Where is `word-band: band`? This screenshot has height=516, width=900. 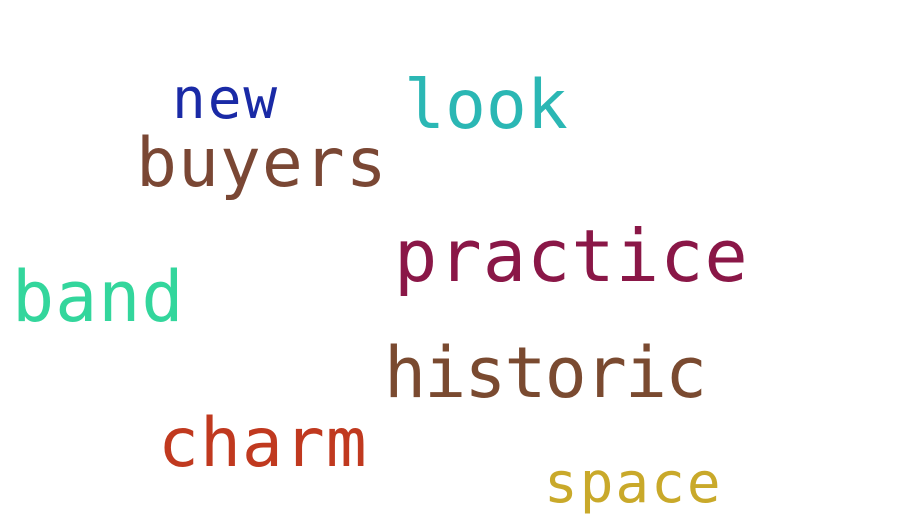 word-band: band is located at coordinates (98, 297).